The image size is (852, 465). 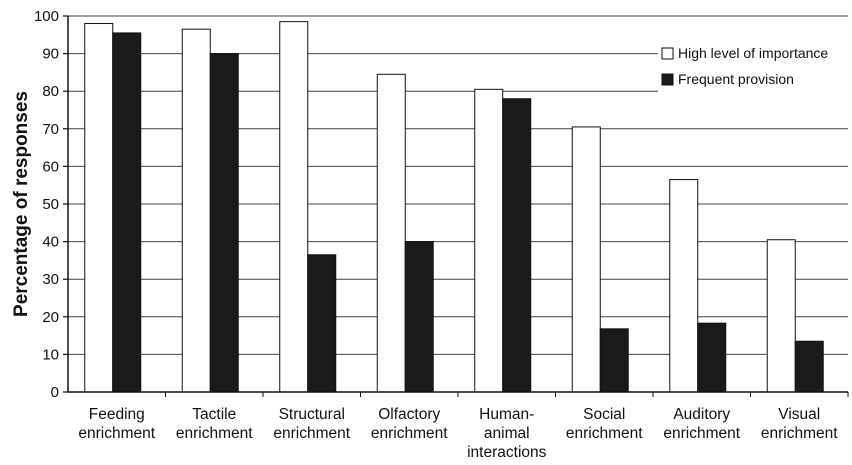 I want to click on y-tick-label: 60, so click(x=50, y=166).